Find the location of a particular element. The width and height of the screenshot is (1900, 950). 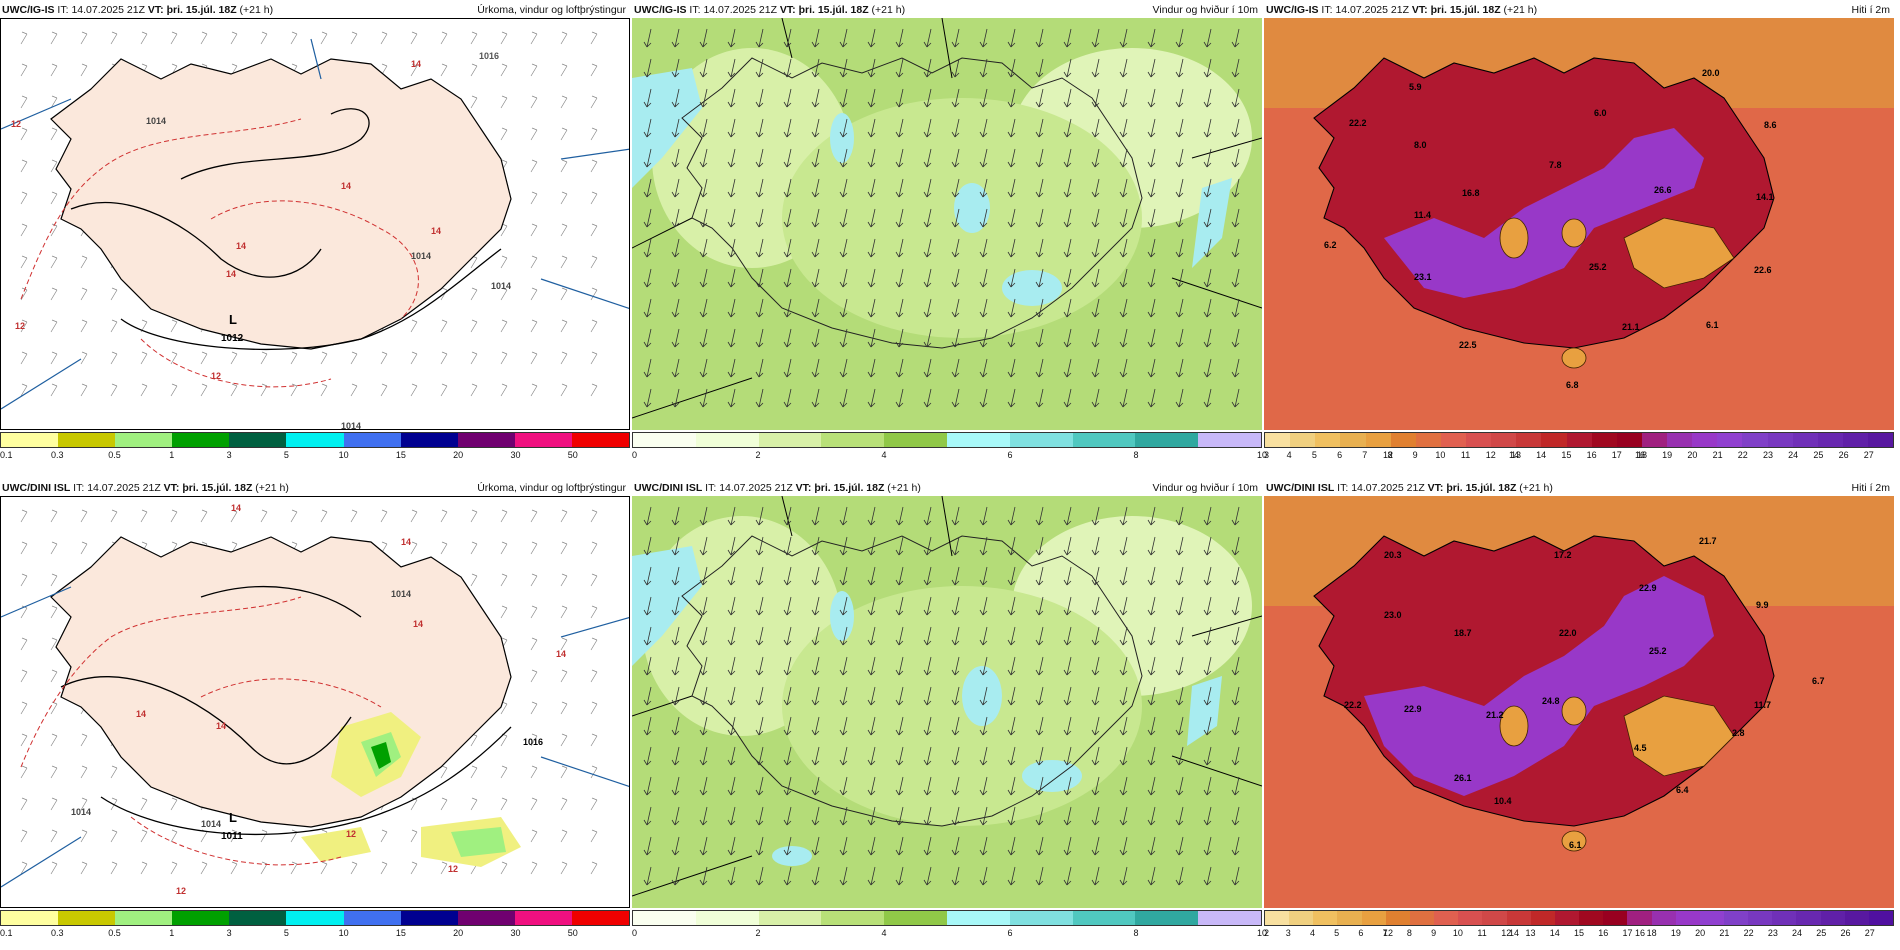

map-label: 14 is located at coordinates (561, 654).